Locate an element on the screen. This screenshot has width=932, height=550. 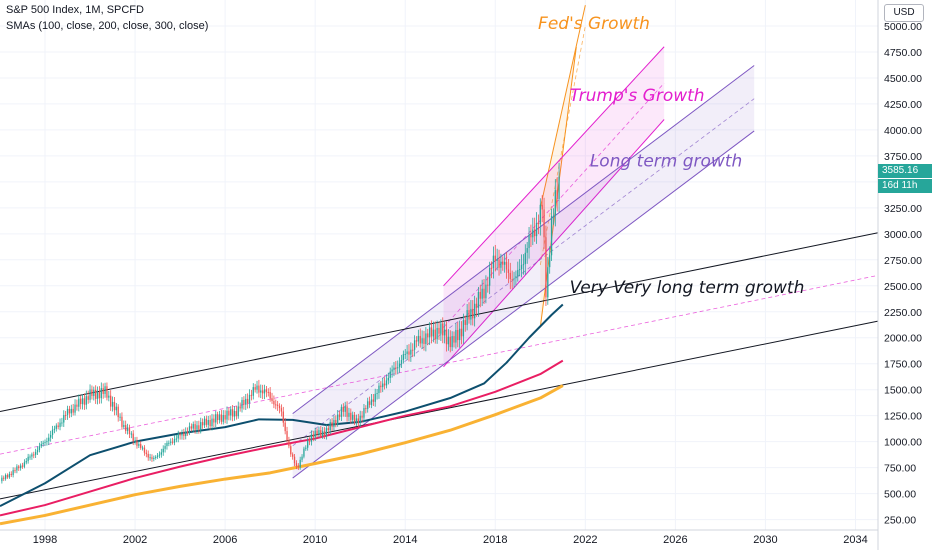
time-tick-label: 2030 is located at coordinates (765, 540).